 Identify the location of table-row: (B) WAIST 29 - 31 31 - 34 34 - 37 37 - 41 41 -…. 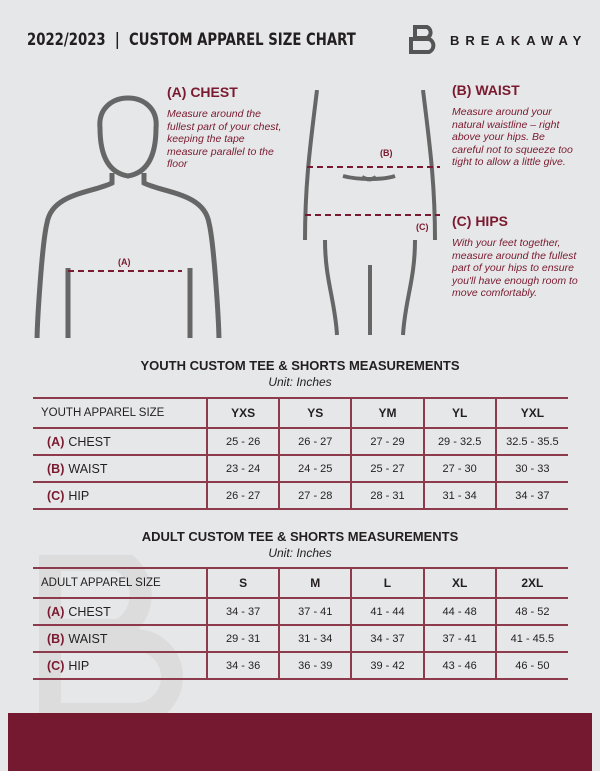
(300, 639).